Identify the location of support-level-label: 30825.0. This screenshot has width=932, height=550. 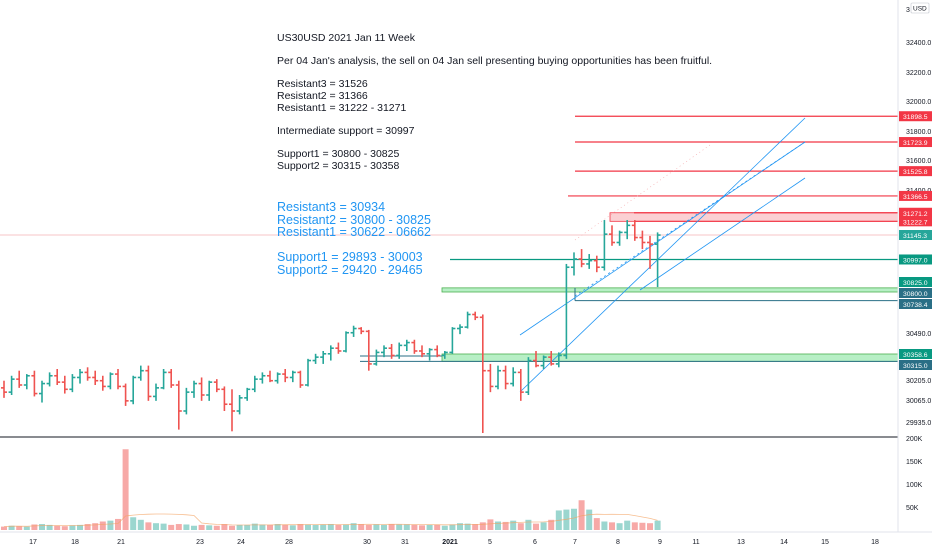
(915, 283).